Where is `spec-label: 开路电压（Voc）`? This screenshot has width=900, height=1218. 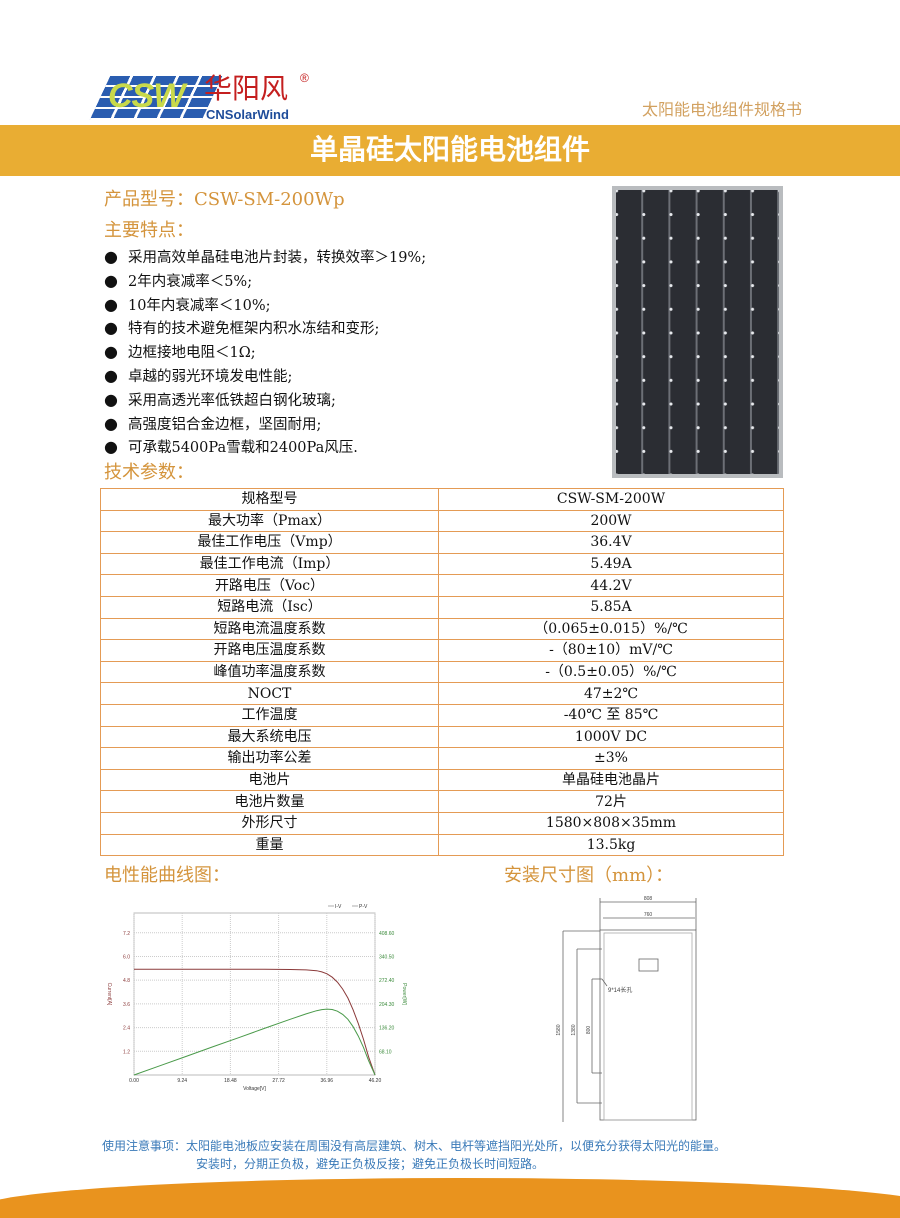 spec-label: 开路电压（Voc） is located at coordinates (269, 585).